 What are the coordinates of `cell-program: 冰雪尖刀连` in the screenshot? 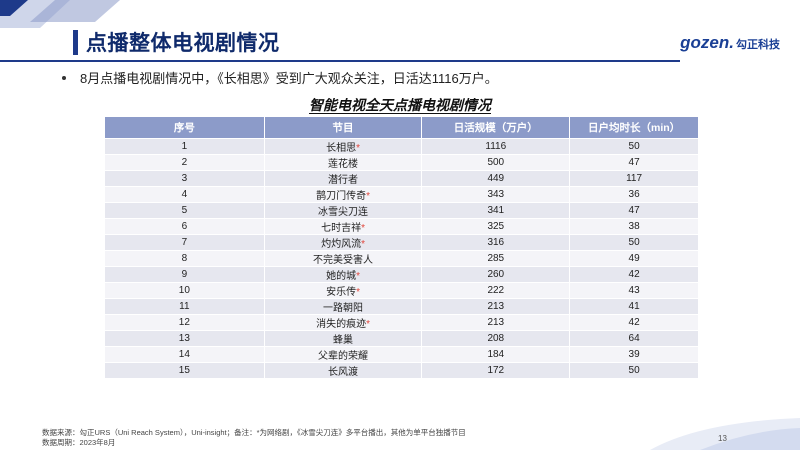 It's located at (343, 210).